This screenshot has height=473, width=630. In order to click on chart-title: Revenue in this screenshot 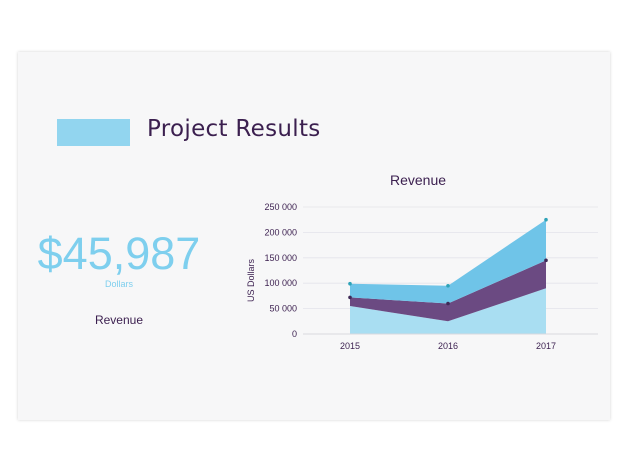, I will do `click(418, 180)`.